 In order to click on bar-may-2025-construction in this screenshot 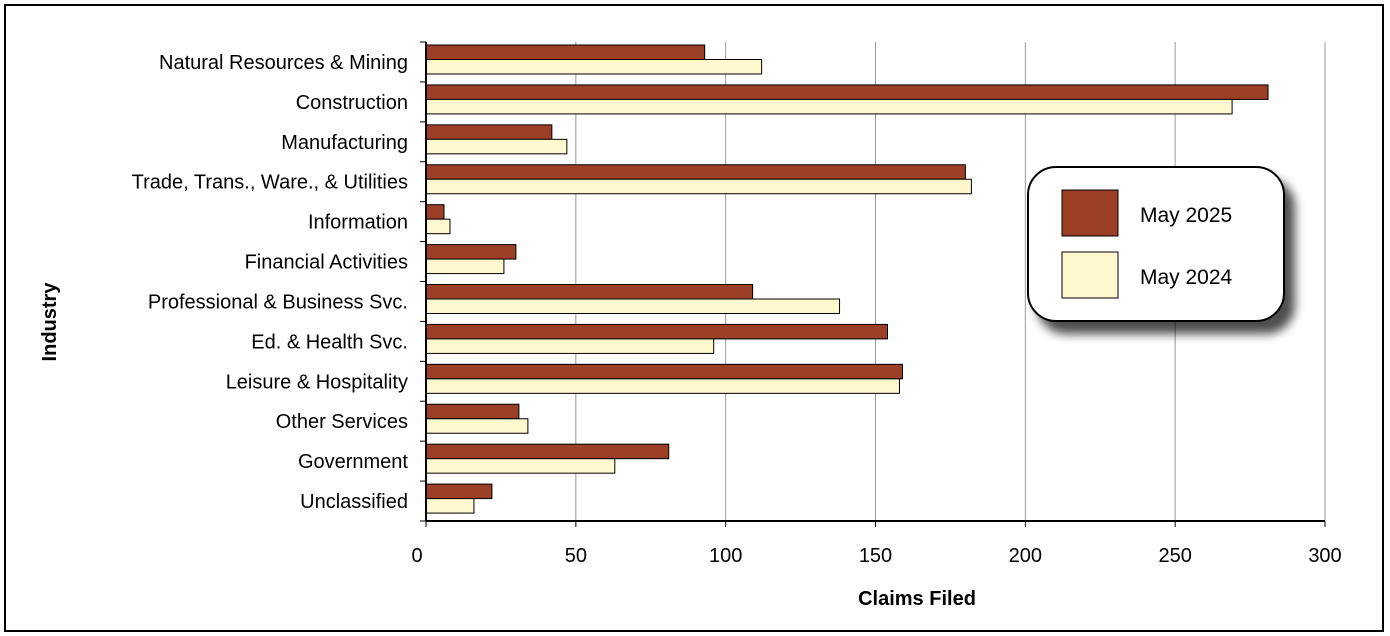, I will do `click(847, 92)`.